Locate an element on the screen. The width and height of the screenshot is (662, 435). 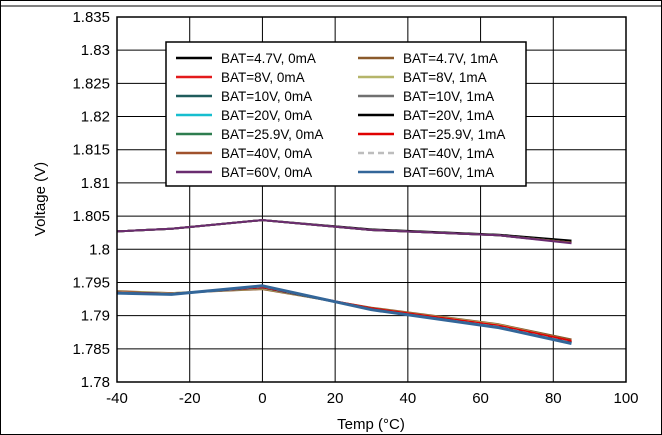
legend-label: BAT=40V, 1mA is located at coordinates (448, 153).